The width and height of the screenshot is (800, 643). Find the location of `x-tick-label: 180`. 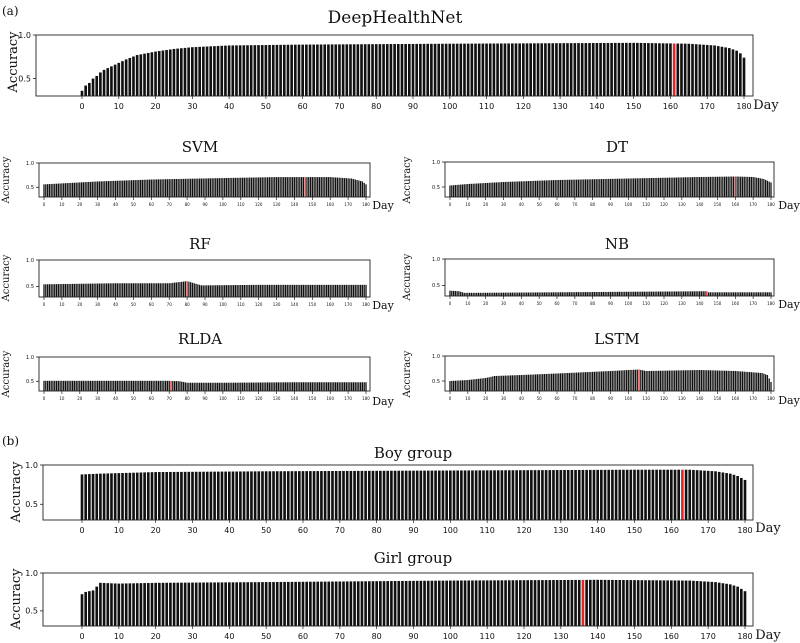

x-tick-label: 180 is located at coordinates (744, 636).